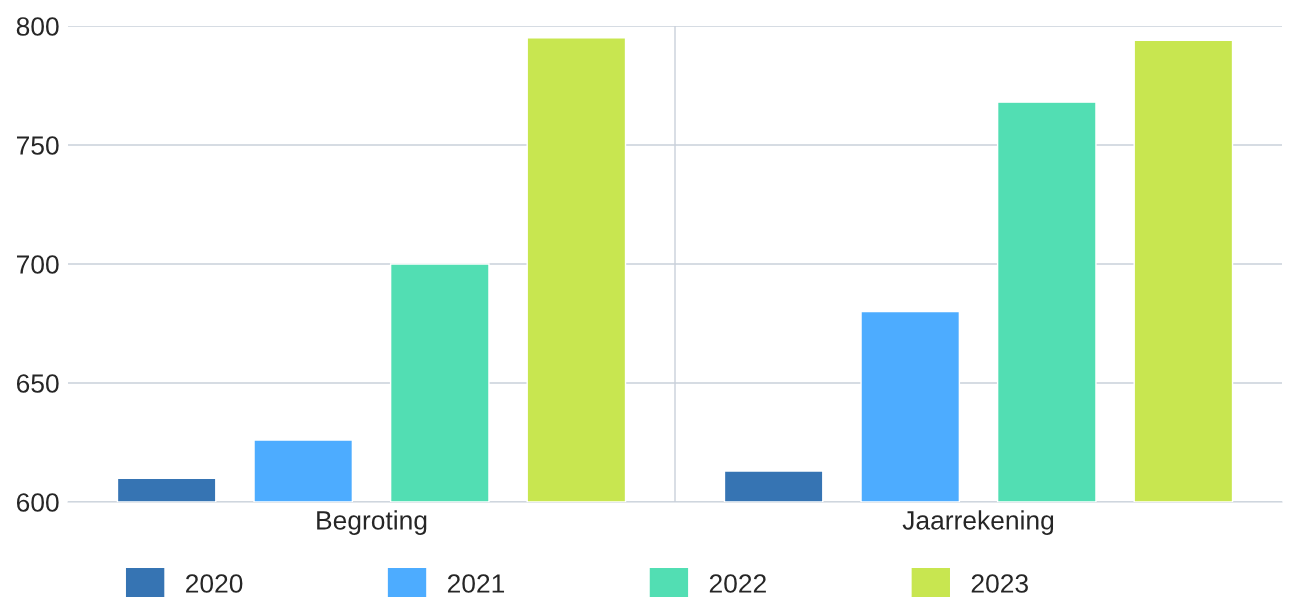 This screenshot has width=1290, height=597. What do you see at coordinates (737, 583) in the screenshot?
I see `legend-label: 2022` at bounding box center [737, 583].